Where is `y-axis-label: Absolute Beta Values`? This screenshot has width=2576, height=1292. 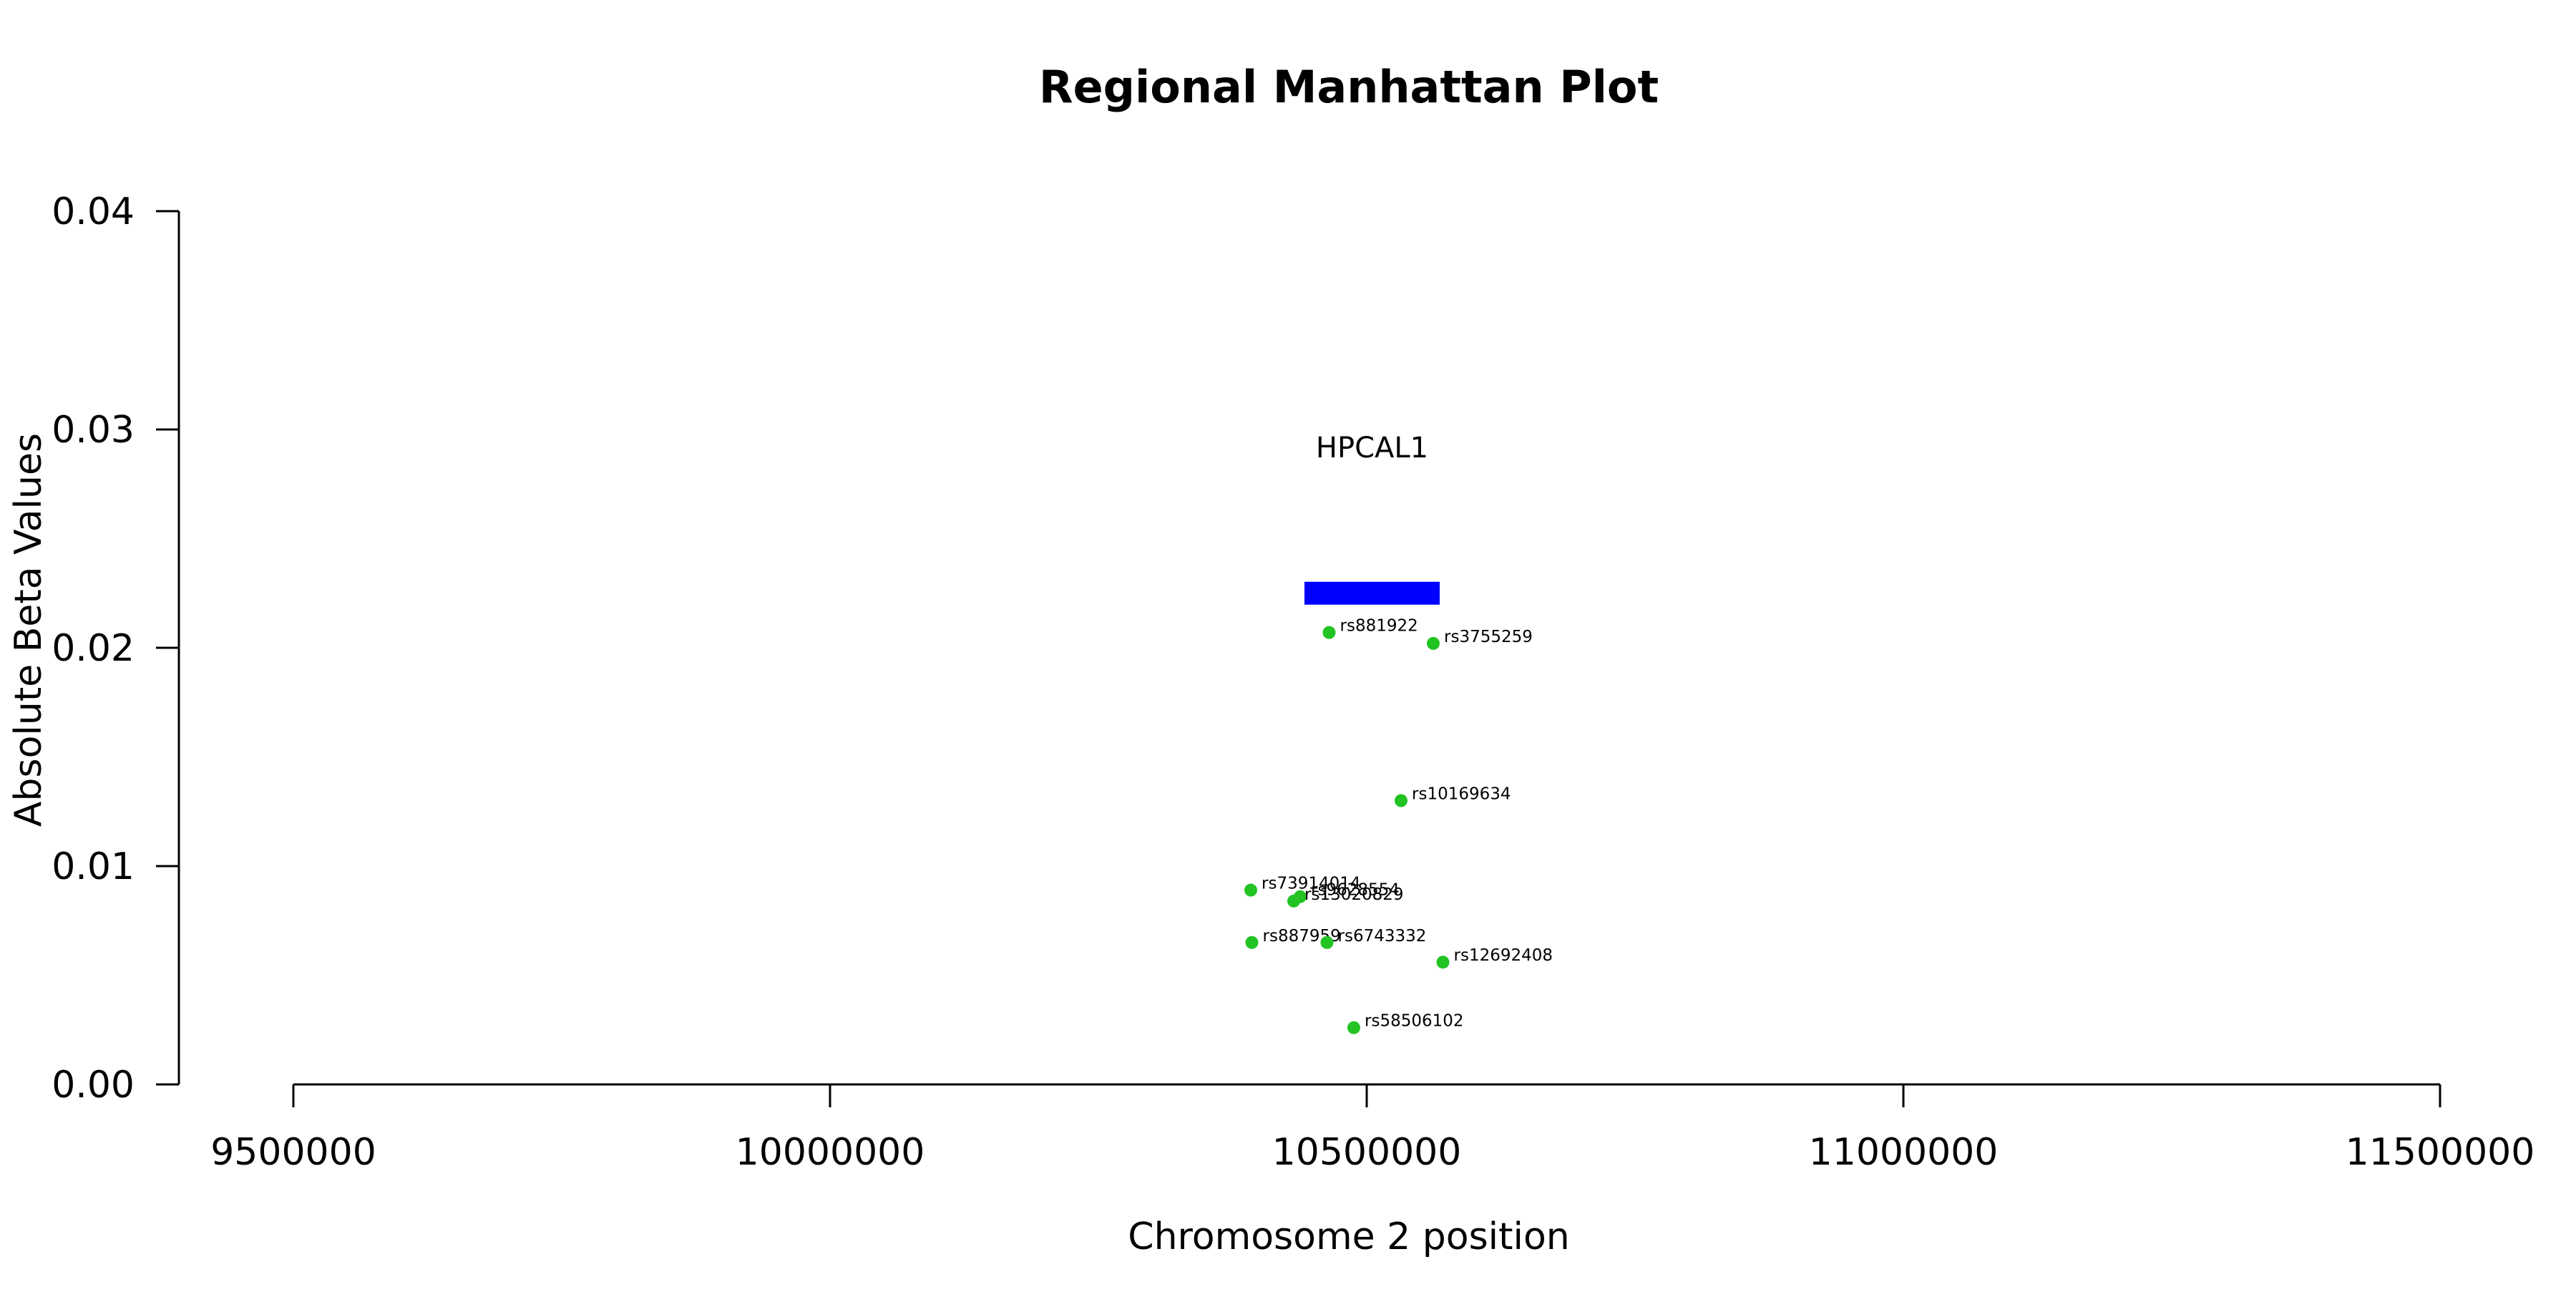 y-axis-label: Absolute Beta Values is located at coordinates (28, 630).